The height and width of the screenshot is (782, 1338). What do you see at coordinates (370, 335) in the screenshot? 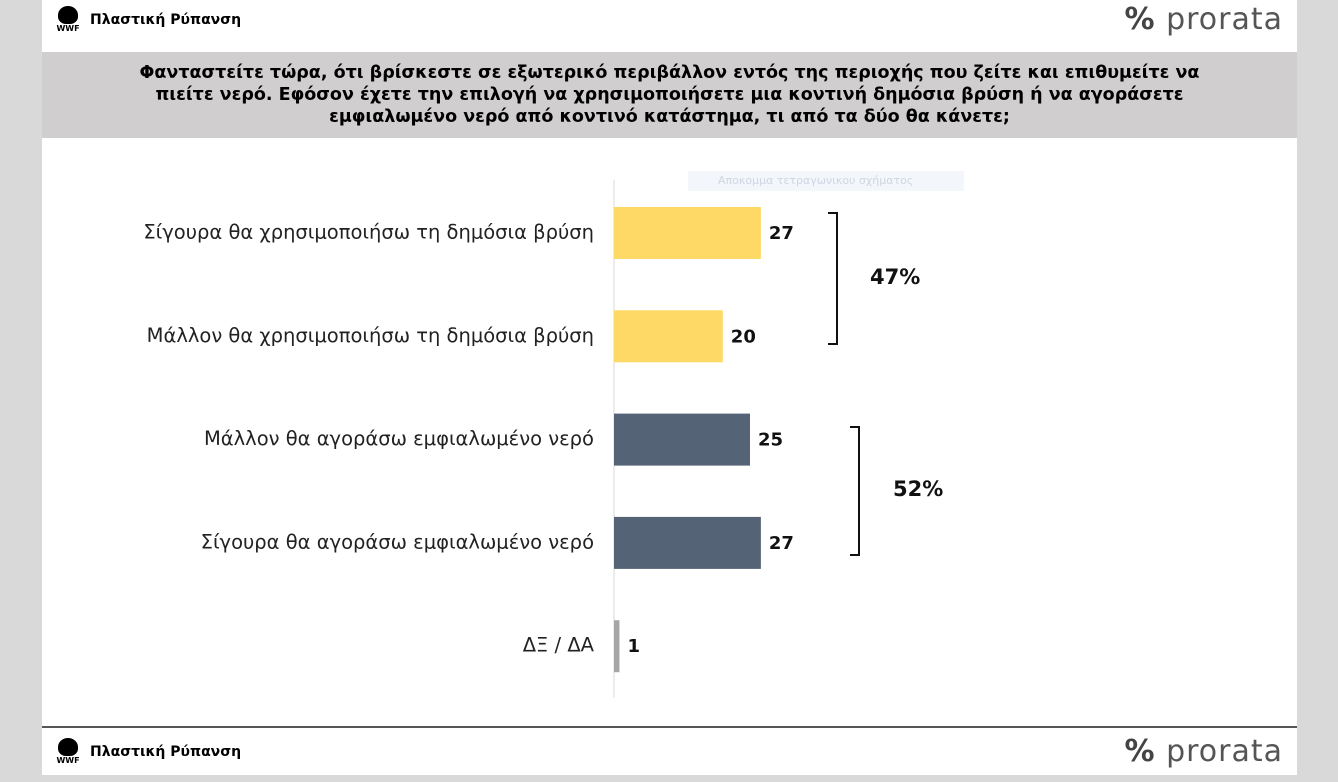
I see `category-label: Μάλλον θα χρησιμοποιήσω τη δημόσια βρύση` at bounding box center [370, 335].